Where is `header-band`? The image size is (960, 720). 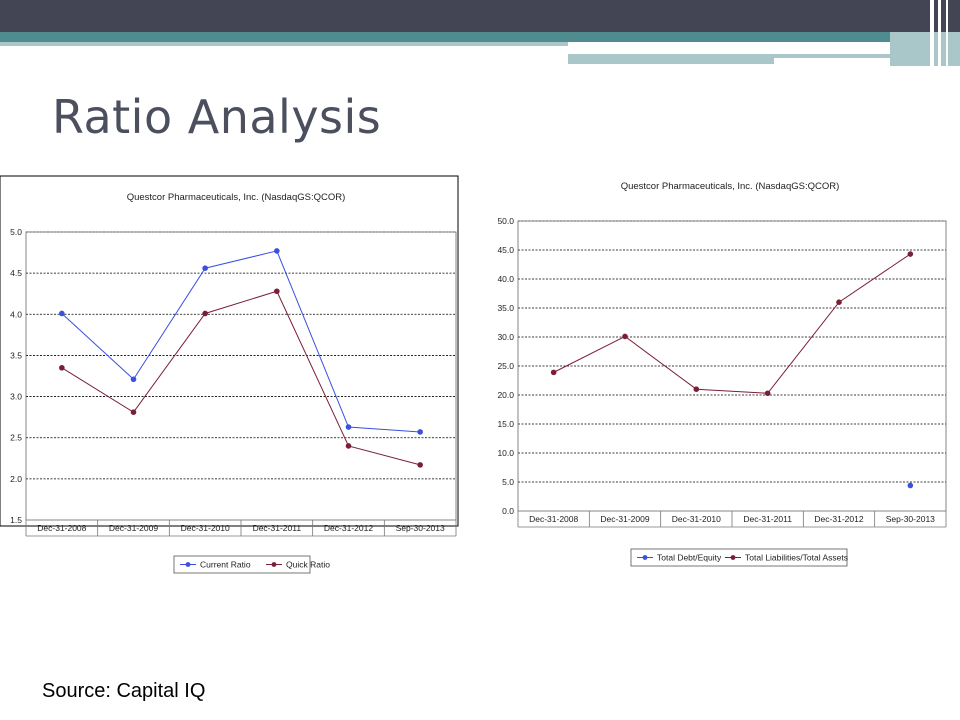
header-band is located at coordinates (480, 33).